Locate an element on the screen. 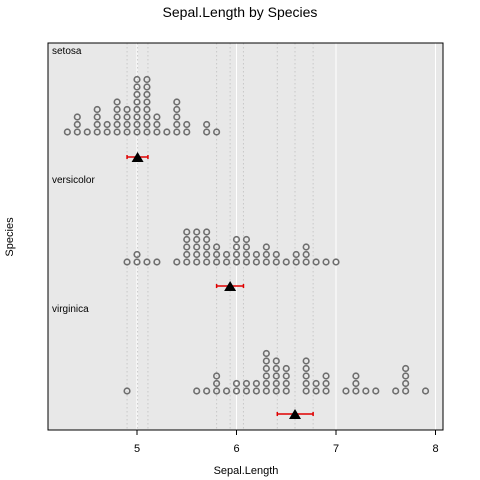 The height and width of the screenshot is (480, 480). x-axis-label: Sepal.Length is located at coordinates (246, 471).